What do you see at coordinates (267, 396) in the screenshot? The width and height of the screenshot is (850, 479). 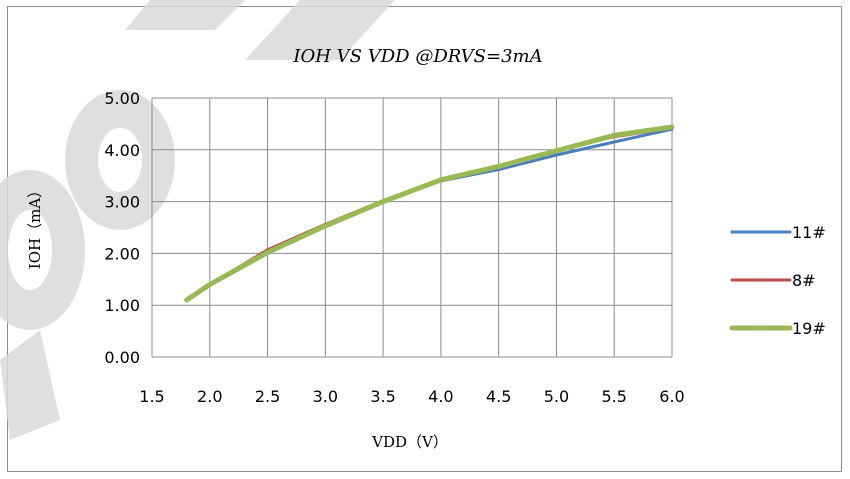 I see `x-tick-label: 2.5` at bounding box center [267, 396].